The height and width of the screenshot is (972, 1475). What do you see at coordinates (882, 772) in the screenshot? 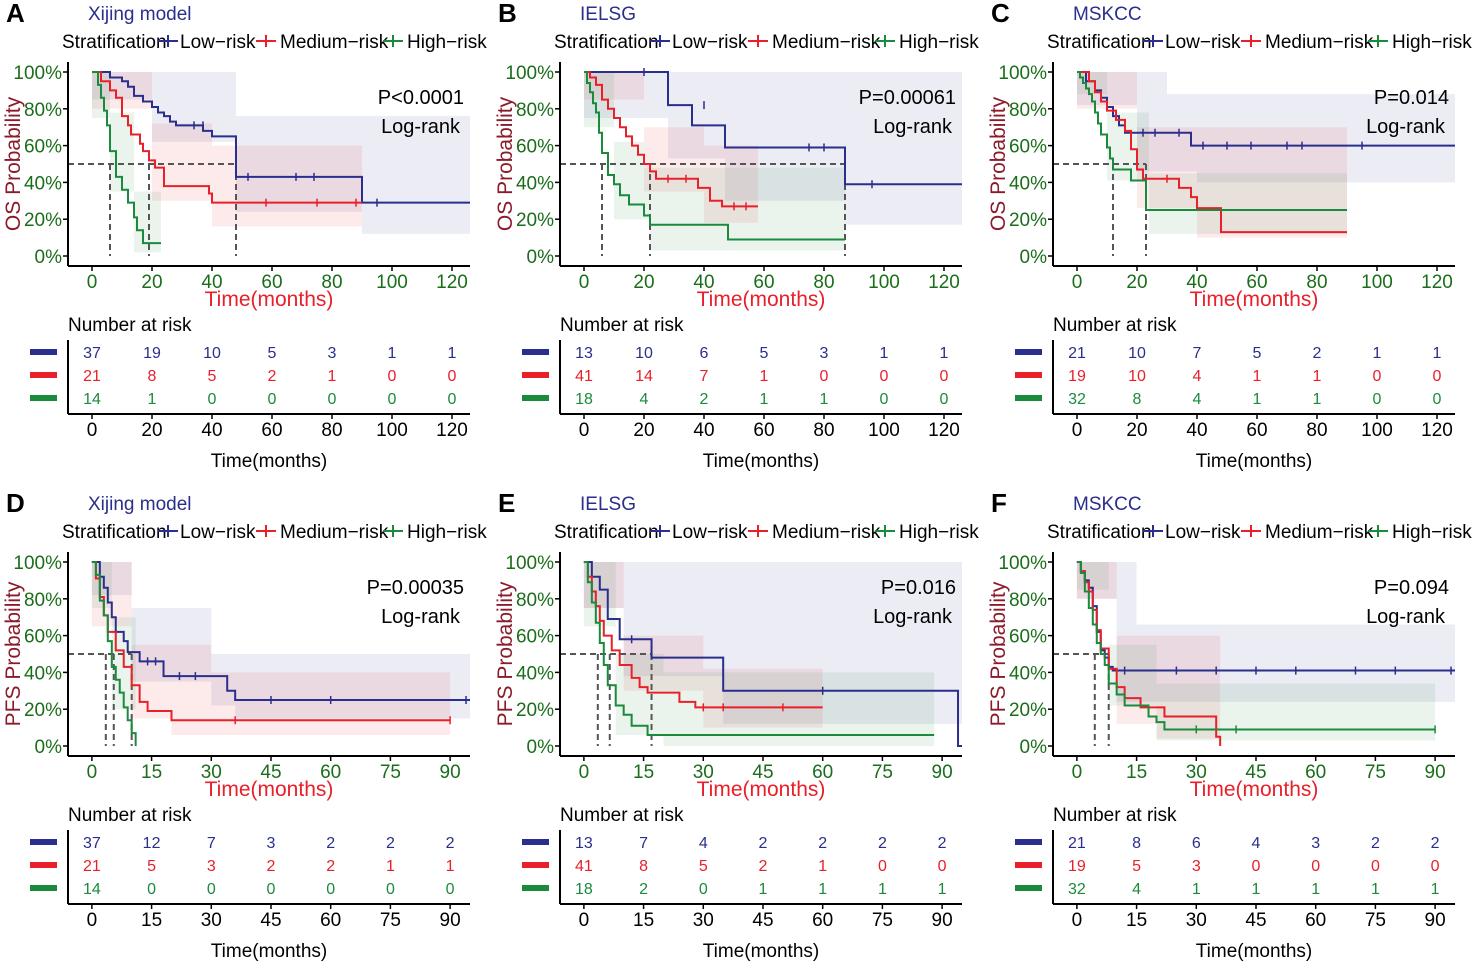
I see `x-tick-label: 75` at bounding box center [882, 772].